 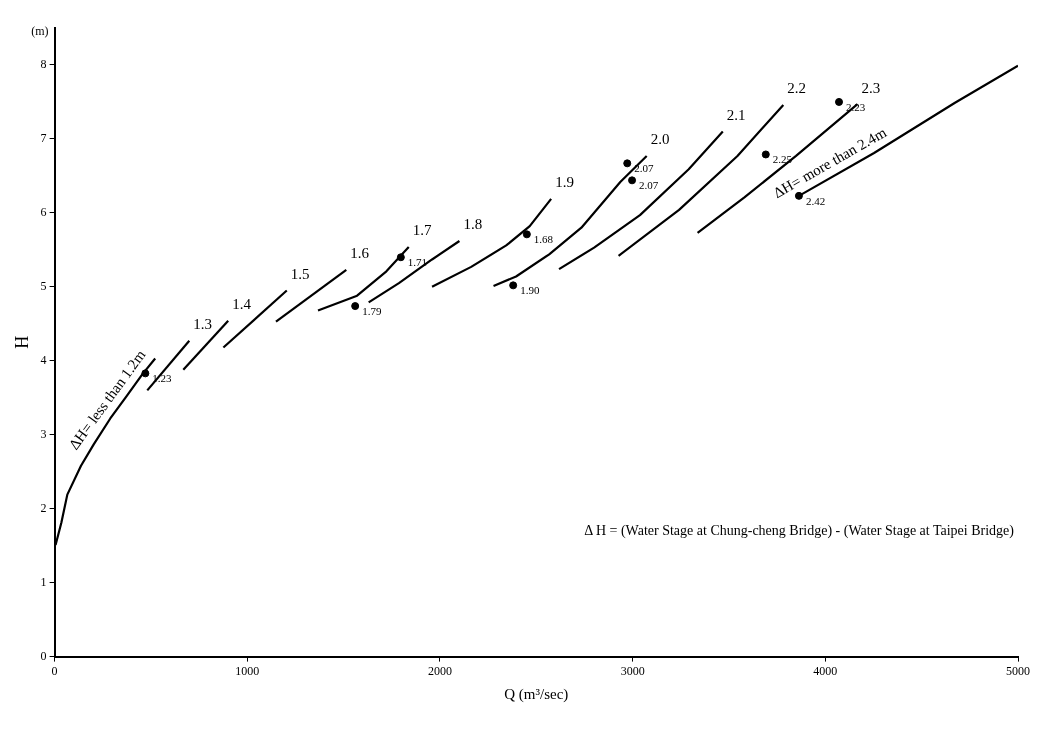 I want to click on series-label: 2.1, so click(x=736, y=114).